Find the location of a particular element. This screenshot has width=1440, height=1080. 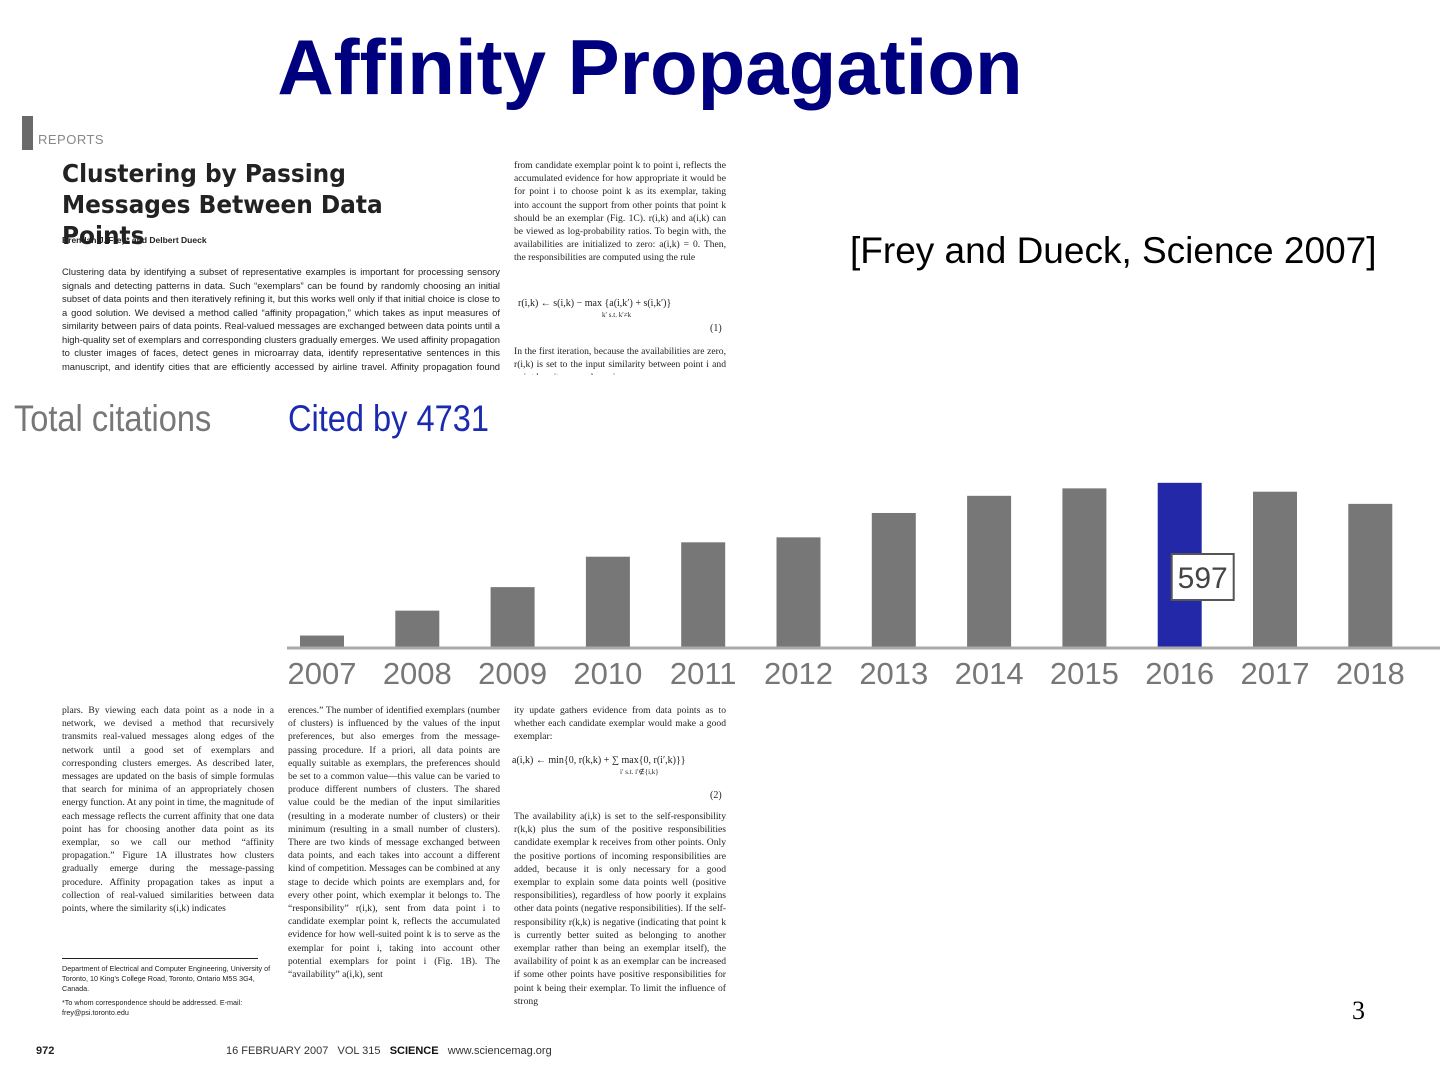

bar-2013 is located at coordinates (893, 580).